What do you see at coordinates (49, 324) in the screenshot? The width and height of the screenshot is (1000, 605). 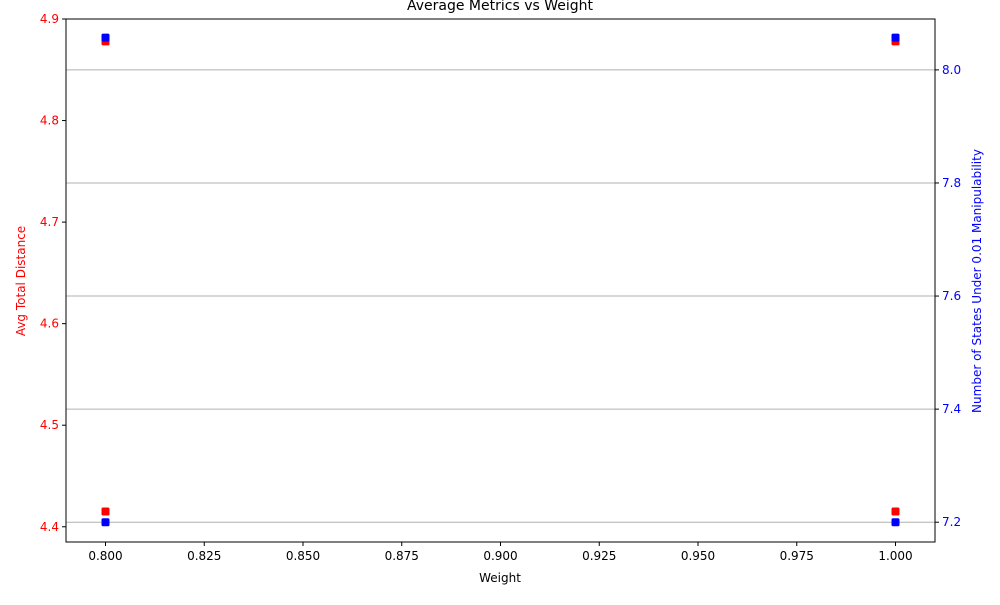 I see `left-y-tick-label: 4.6` at bounding box center [49, 324].